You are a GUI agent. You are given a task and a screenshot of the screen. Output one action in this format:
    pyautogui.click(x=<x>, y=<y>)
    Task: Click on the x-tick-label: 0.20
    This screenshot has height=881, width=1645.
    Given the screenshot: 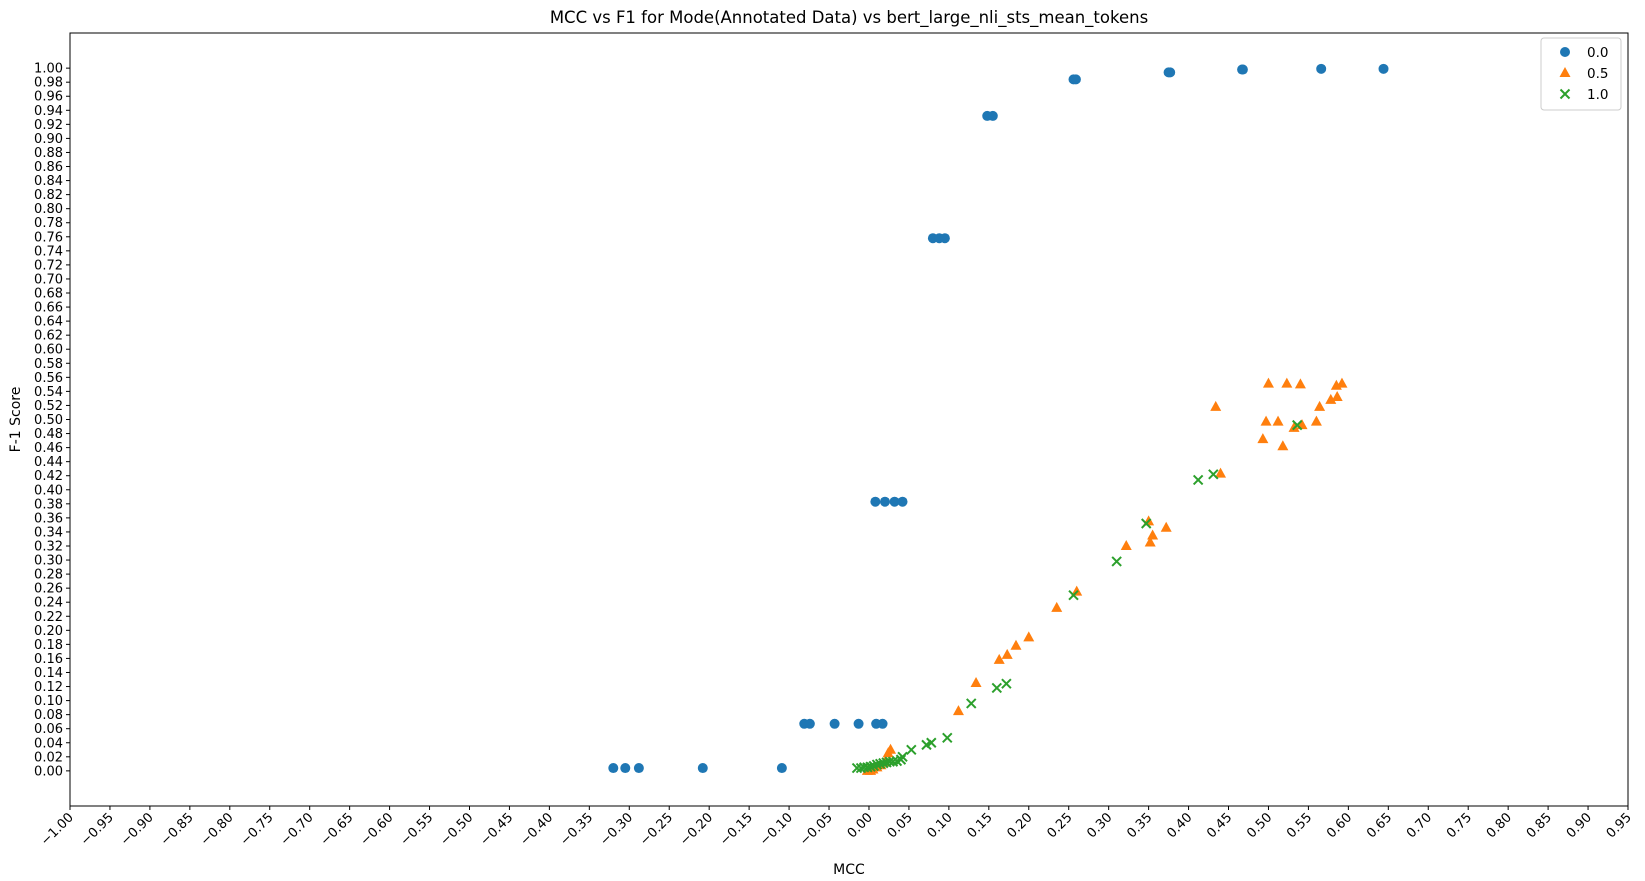 What is the action you would take?
    pyautogui.click(x=1020, y=825)
    